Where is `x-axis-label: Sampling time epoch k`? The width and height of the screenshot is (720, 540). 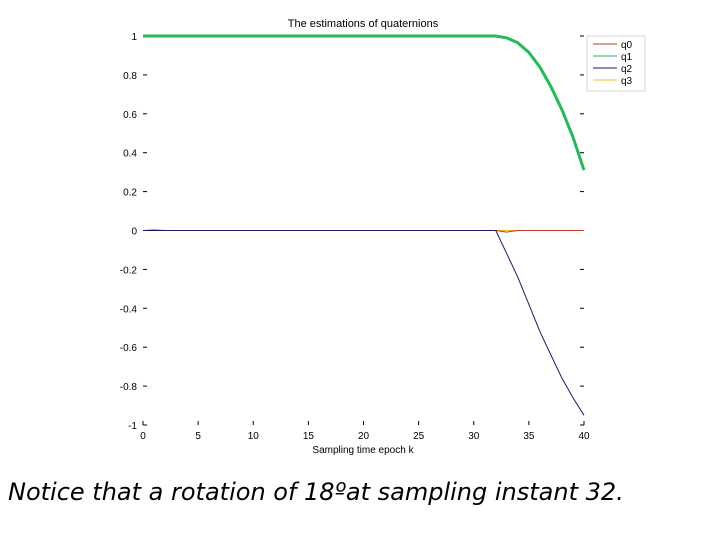 x-axis-label: Sampling time epoch k is located at coordinates (363, 450).